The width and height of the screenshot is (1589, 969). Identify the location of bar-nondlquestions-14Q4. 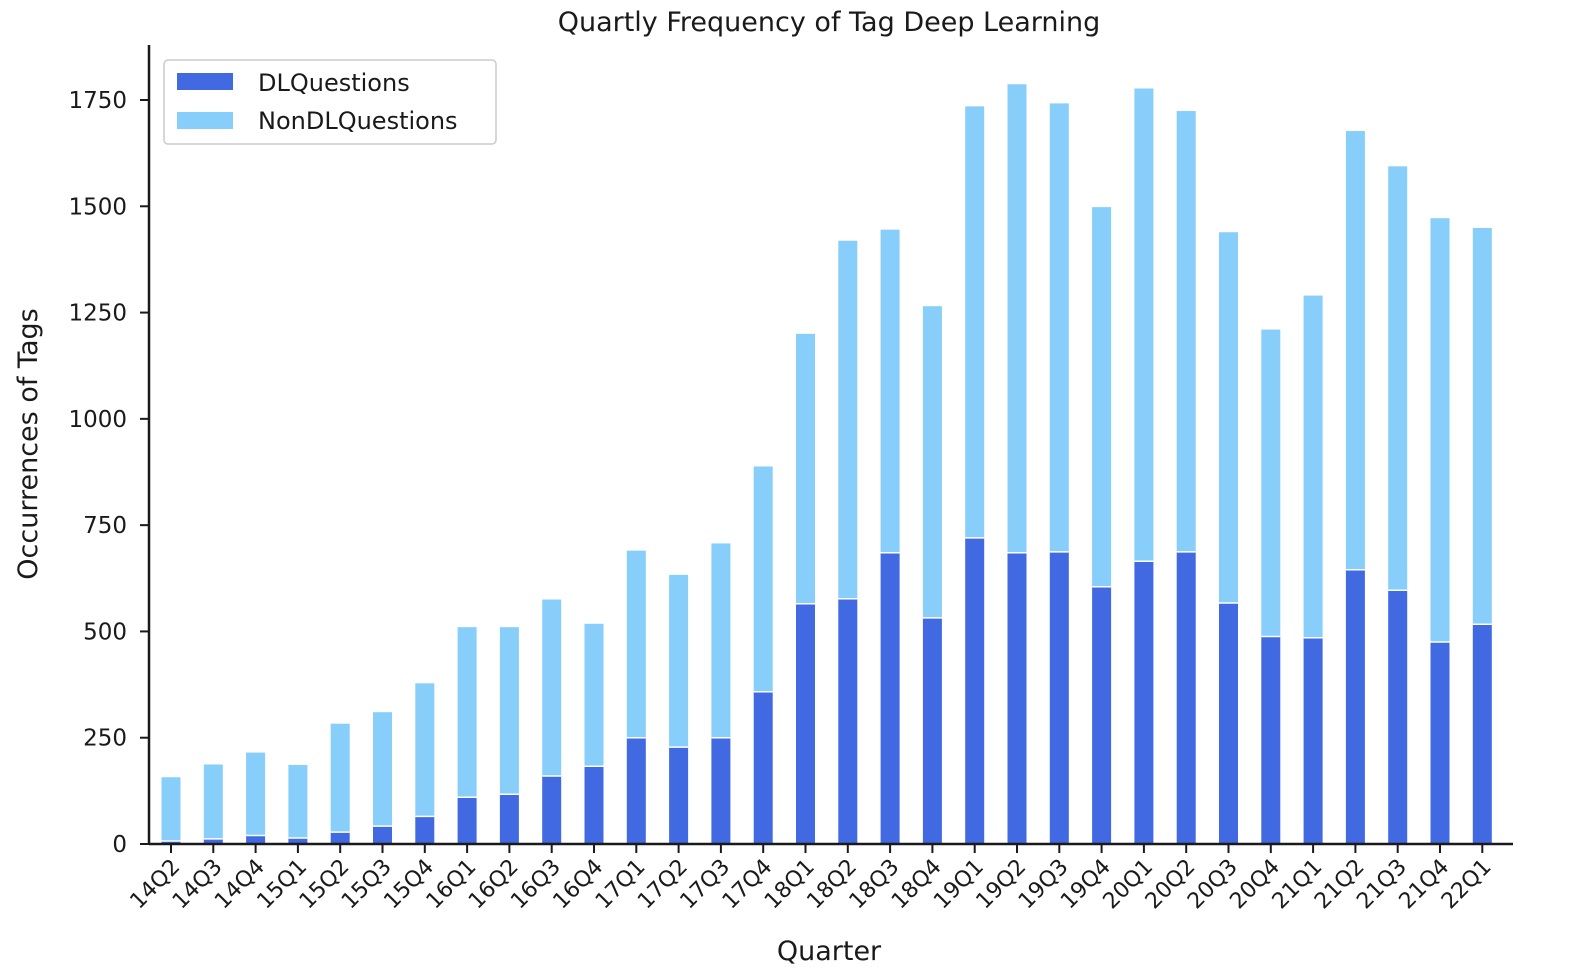
(256, 794).